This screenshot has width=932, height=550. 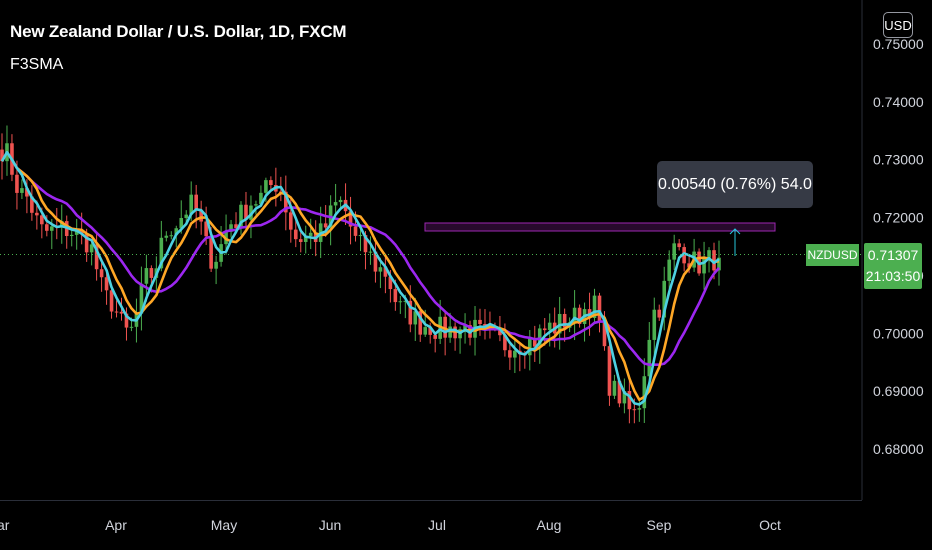 What do you see at coordinates (898, 44) in the screenshot?
I see `price-tick-label: 0.75000` at bounding box center [898, 44].